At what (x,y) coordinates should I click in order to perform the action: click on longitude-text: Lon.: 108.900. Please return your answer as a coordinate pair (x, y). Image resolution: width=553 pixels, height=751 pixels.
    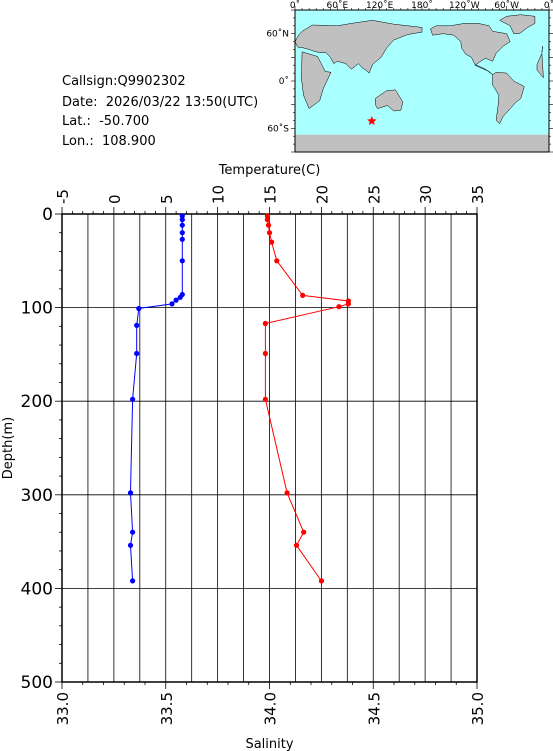
    Looking at the image, I should click on (109, 141).